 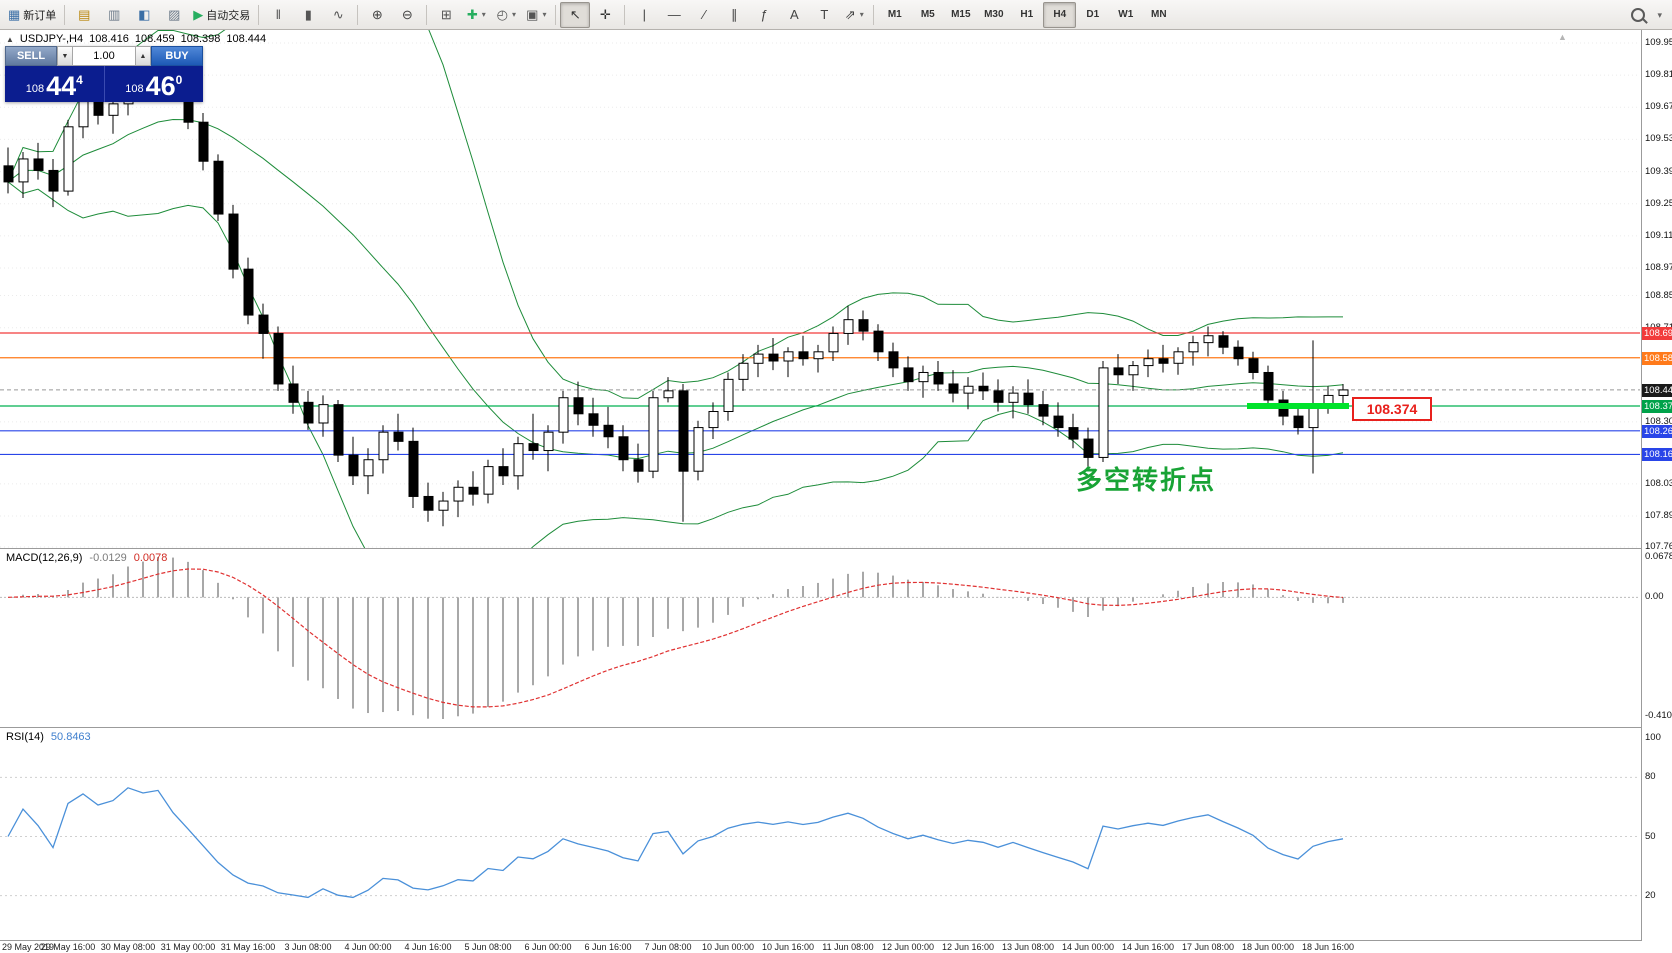 I want to click on vertical-line-button: |, so click(x=644, y=15).